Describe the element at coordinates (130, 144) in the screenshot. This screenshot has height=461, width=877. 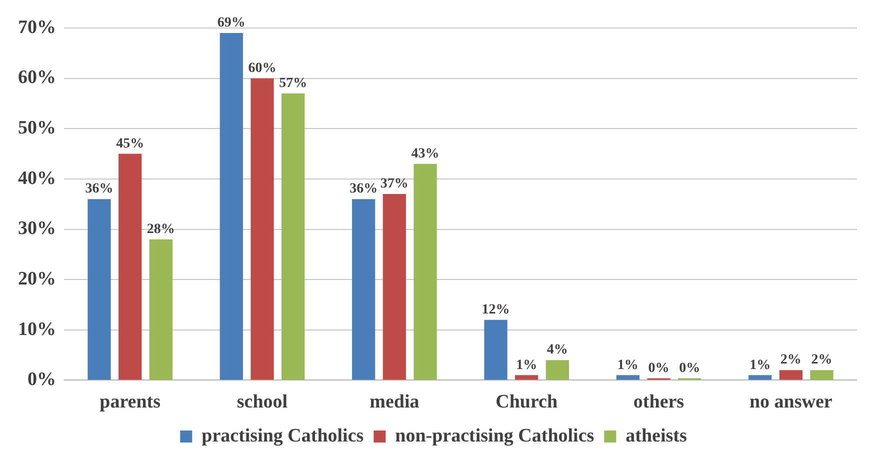
I see `data-label: 45%` at that location.